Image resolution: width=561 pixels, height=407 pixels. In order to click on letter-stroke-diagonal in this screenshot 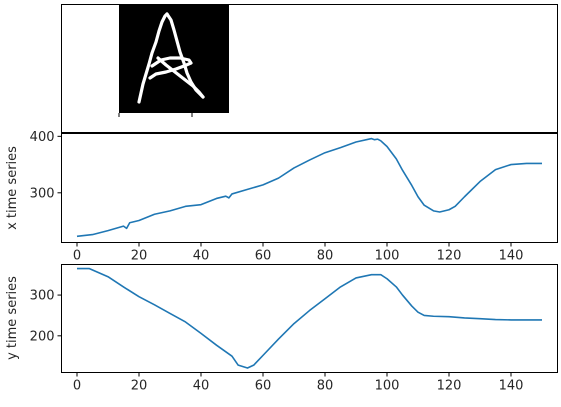, I will do `click(180, 77)`.